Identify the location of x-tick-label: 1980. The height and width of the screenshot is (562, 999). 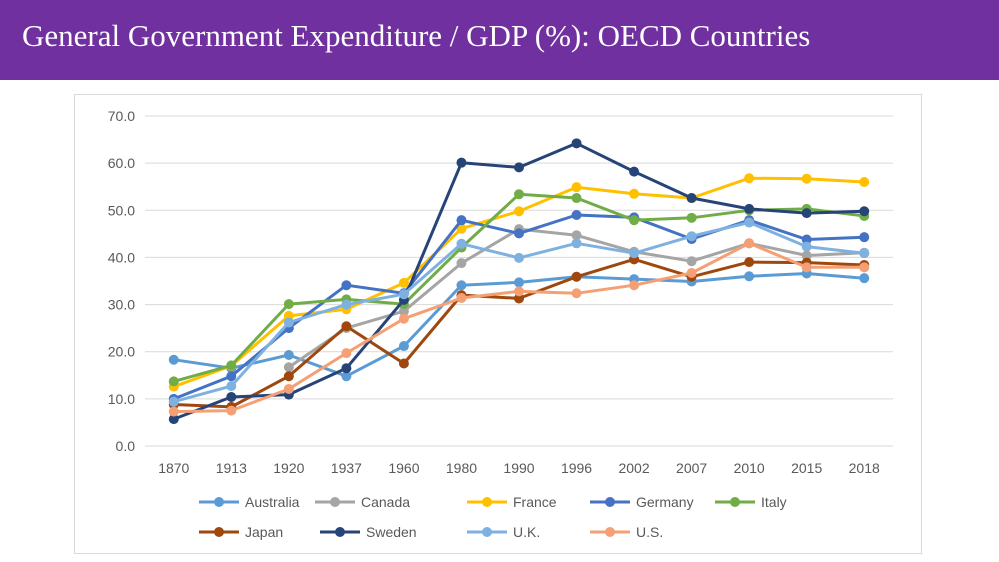
(461, 468).